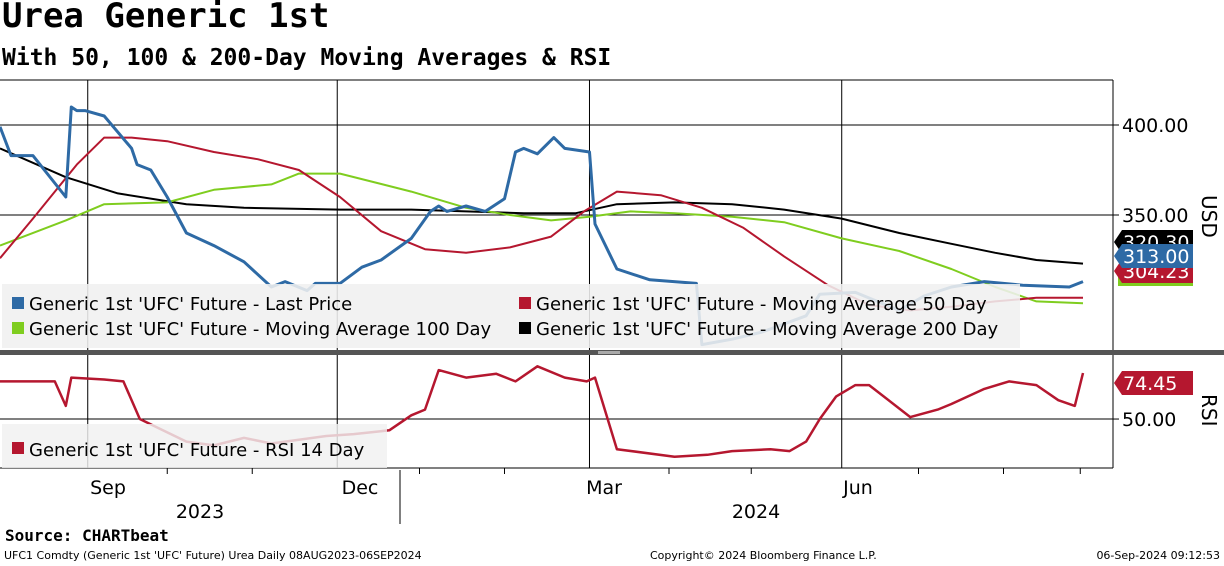 This screenshot has height=566, width=1224. Describe the element at coordinates (197, 450) in the screenshot. I see `legend-entry-rsi: Generic 1st 'UFC' Future - RSI 14 Day` at that location.